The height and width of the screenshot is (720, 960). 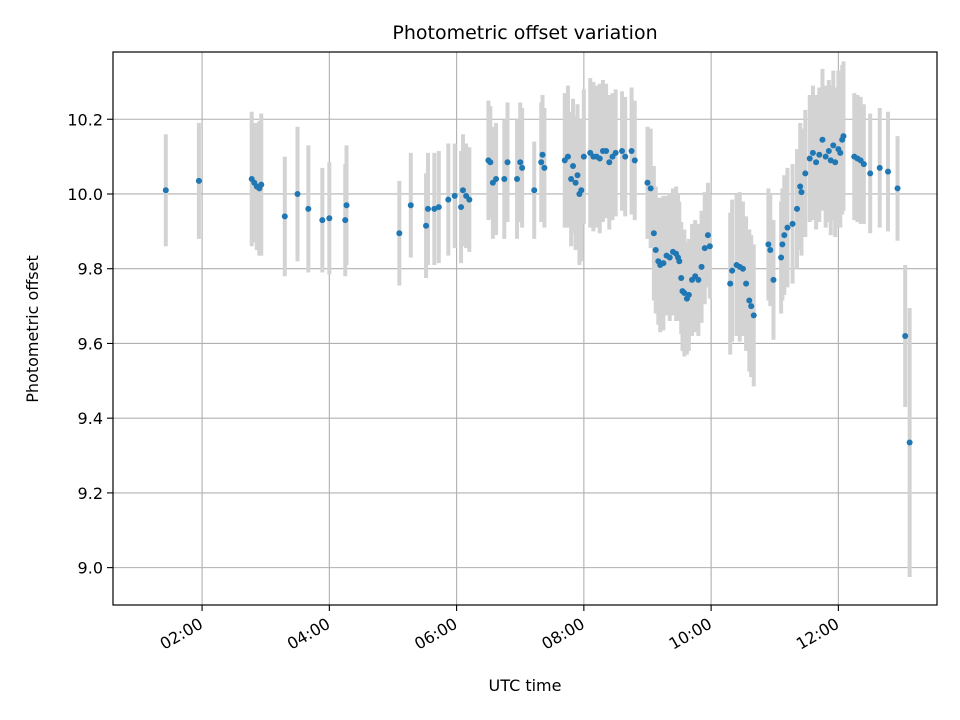 I want to click on y-tick-label: 9.4, so click(x=90, y=418).